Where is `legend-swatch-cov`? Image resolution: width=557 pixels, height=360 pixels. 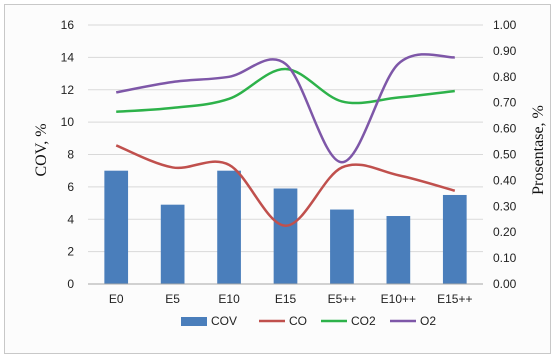
legend-swatch-cov is located at coordinates (194, 321).